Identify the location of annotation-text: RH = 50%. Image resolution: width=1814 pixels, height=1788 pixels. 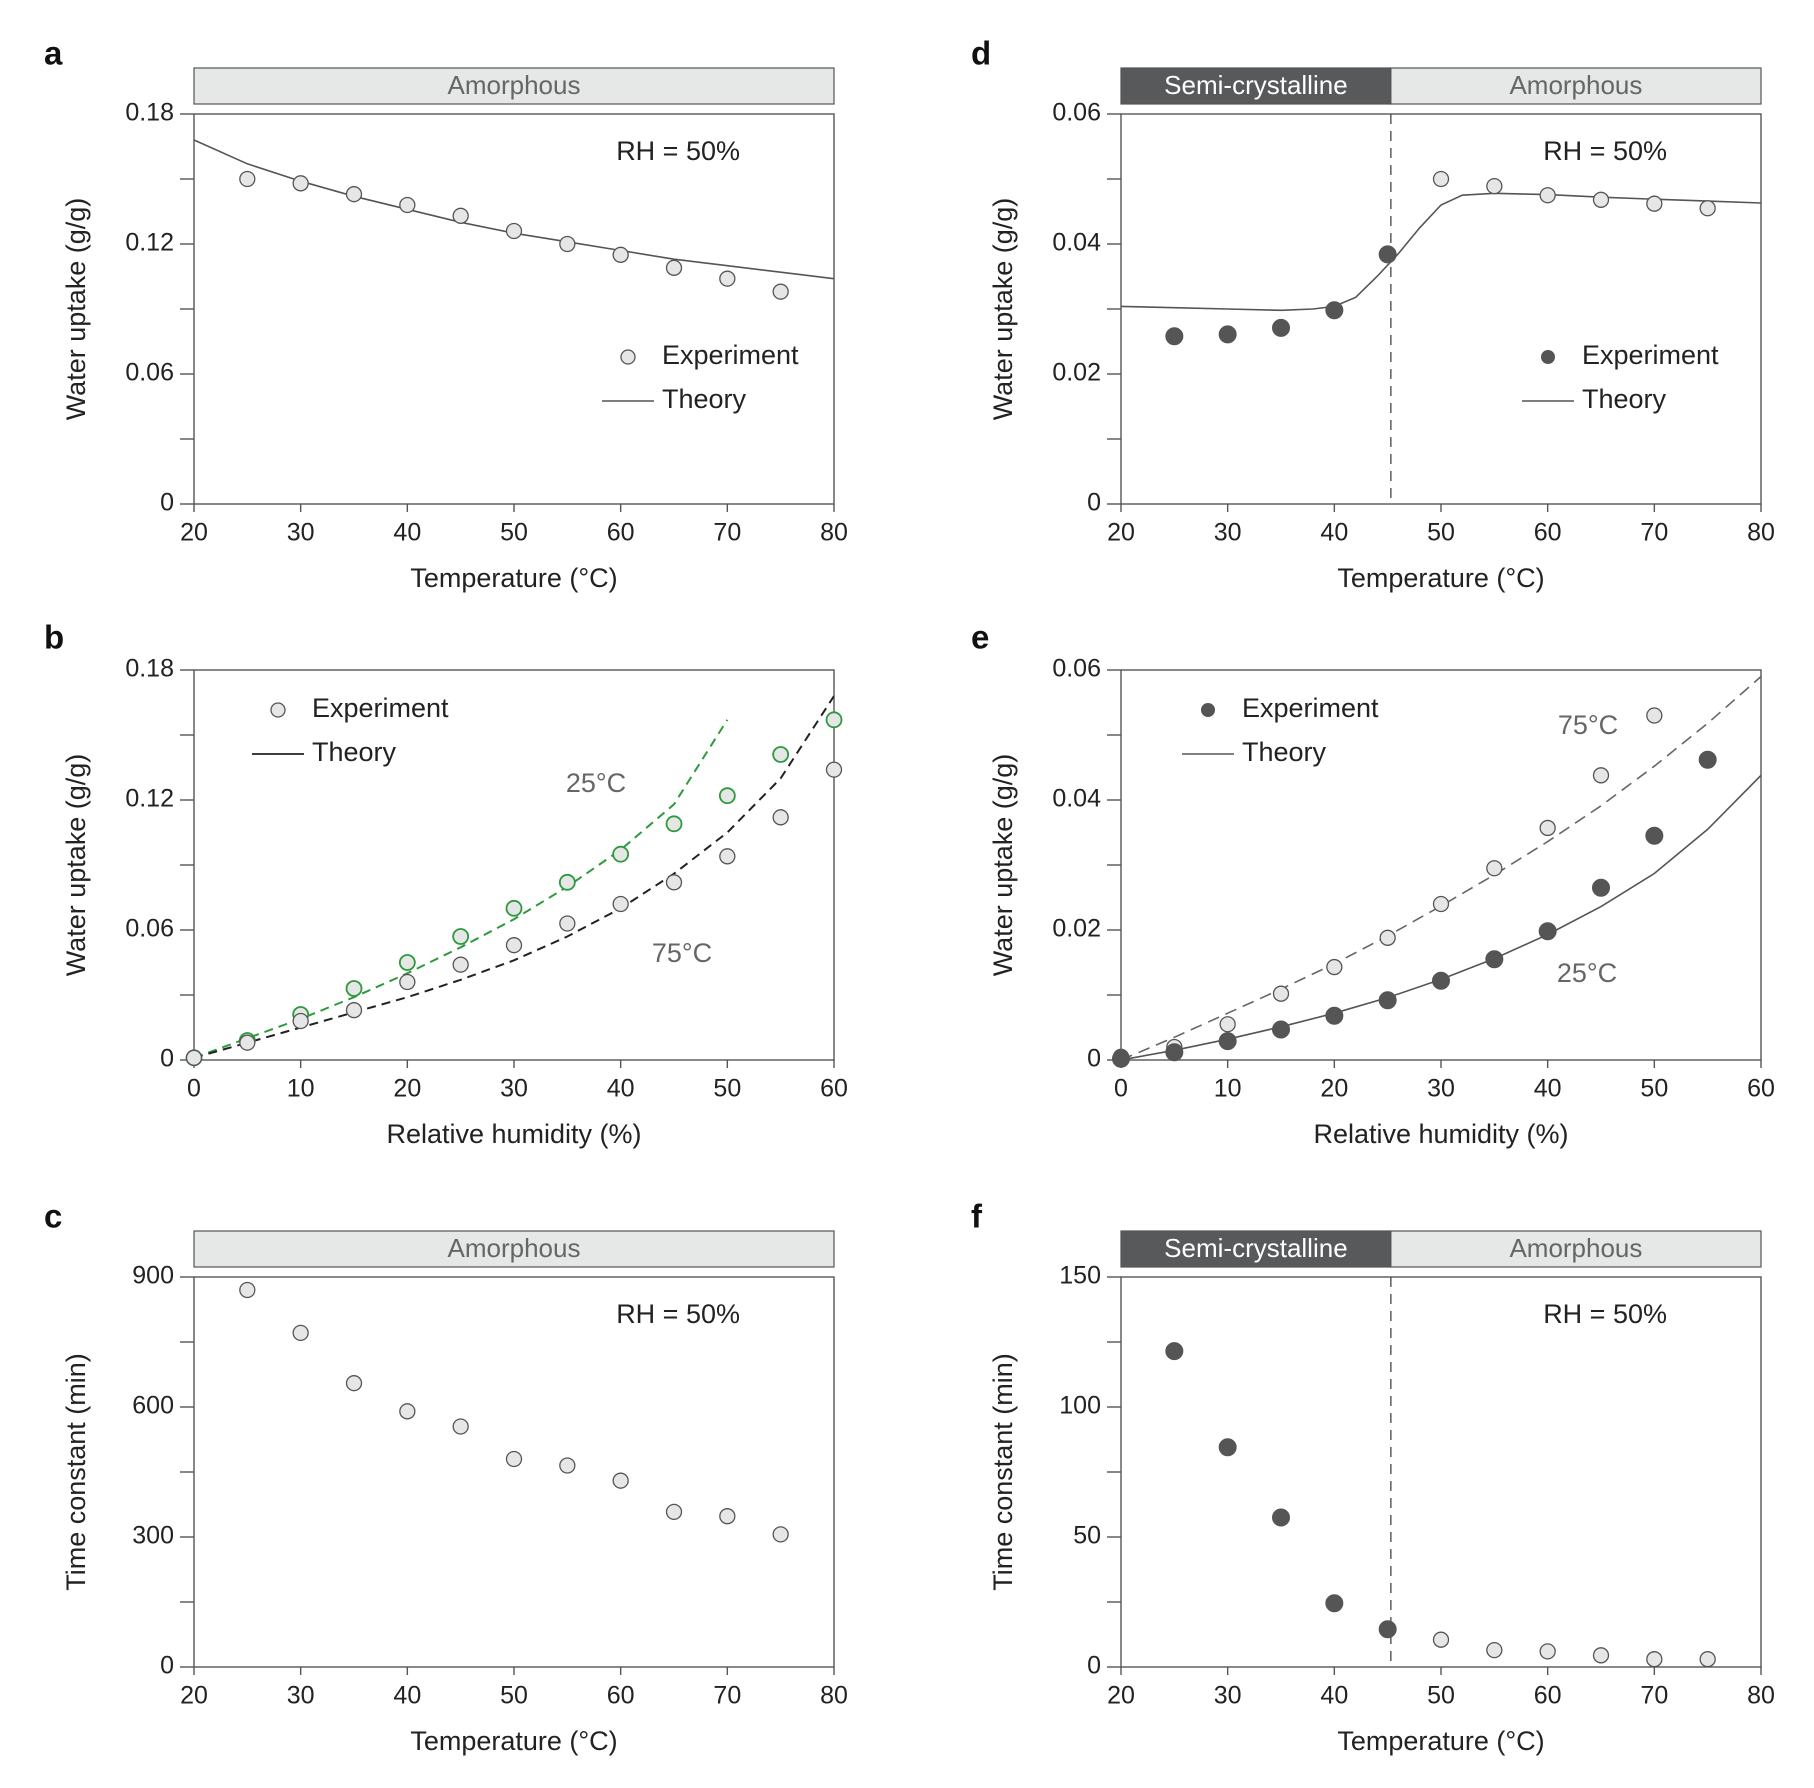
(1605, 151).